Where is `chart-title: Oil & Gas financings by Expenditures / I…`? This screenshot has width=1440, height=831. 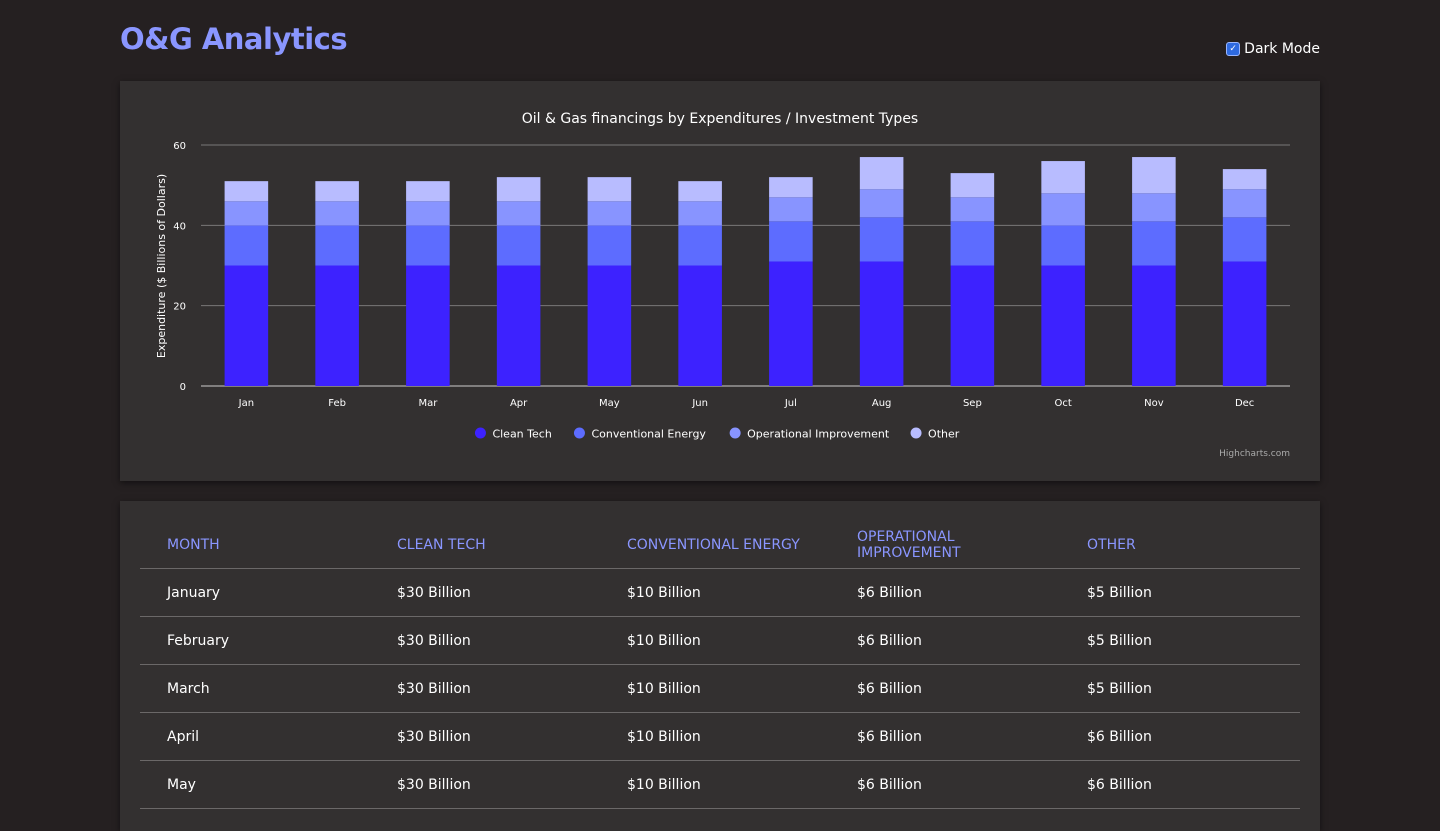
chart-title: Oil & Gas financings by Expenditures / I… is located at coordinates (720, 119).